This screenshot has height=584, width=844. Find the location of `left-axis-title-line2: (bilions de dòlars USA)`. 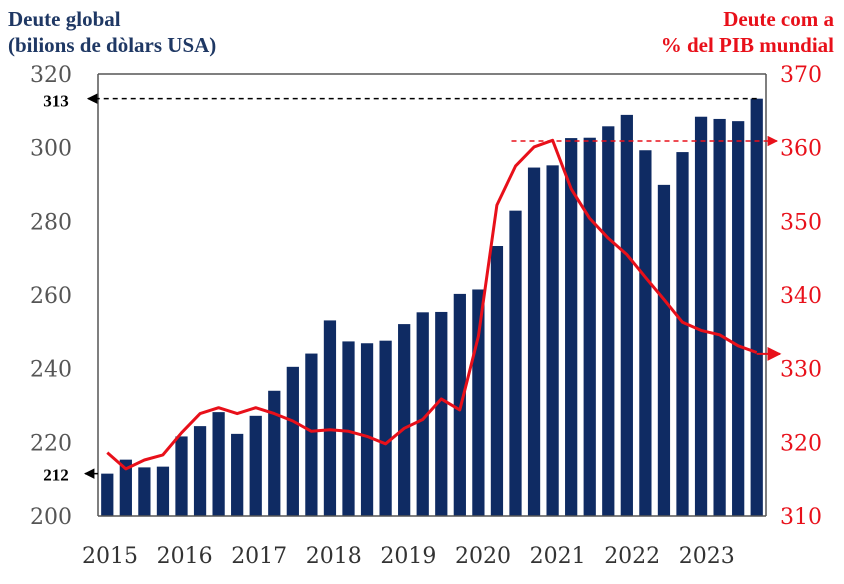

left-axis-title-line2: (bilions de dòlars USA) is located at coordinates (112, 45).